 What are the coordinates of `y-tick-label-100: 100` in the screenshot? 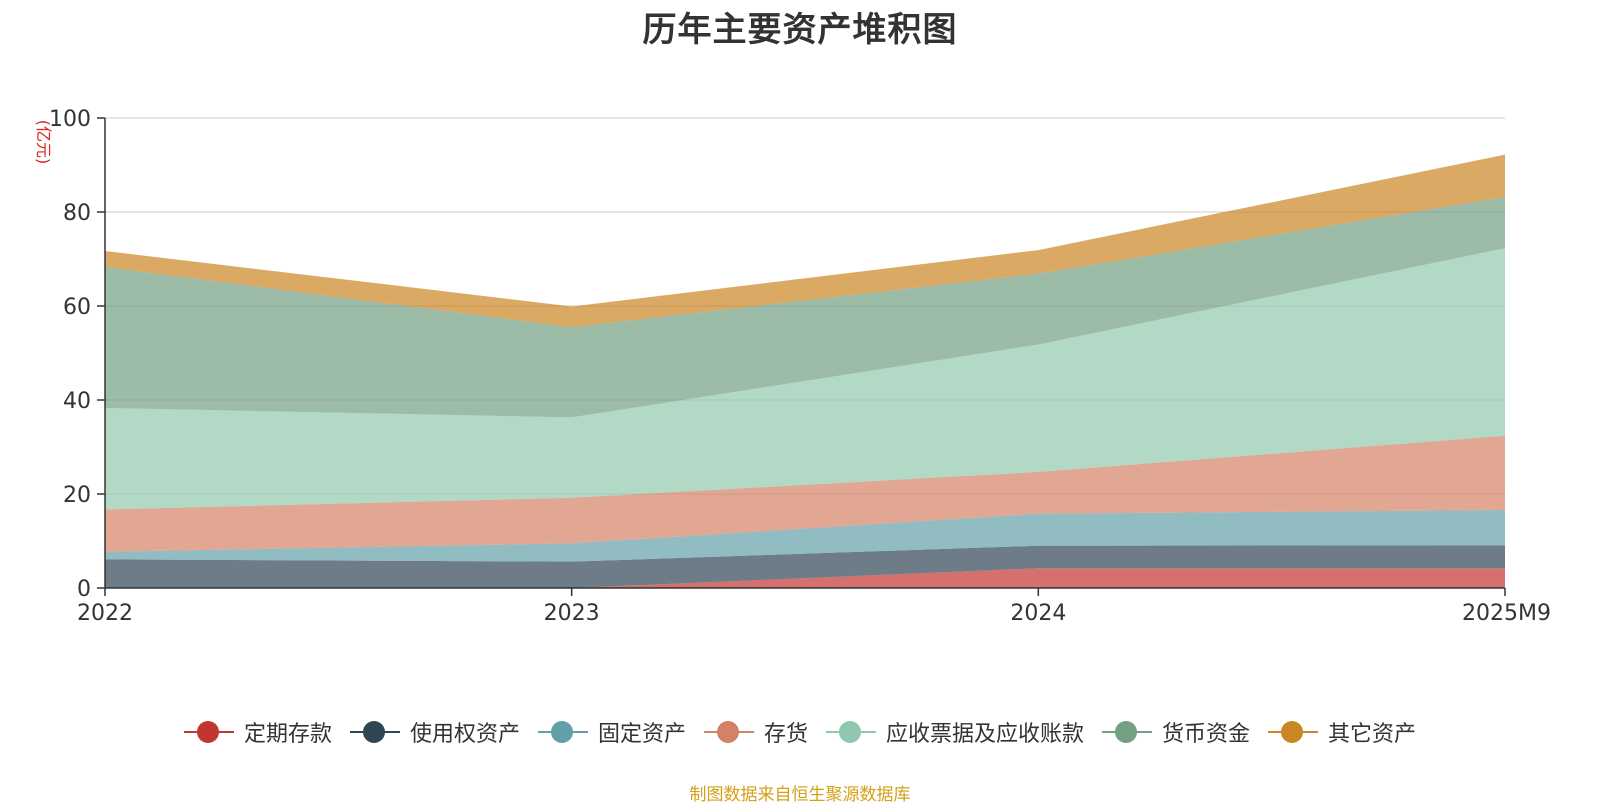 It's located at (70, 119).